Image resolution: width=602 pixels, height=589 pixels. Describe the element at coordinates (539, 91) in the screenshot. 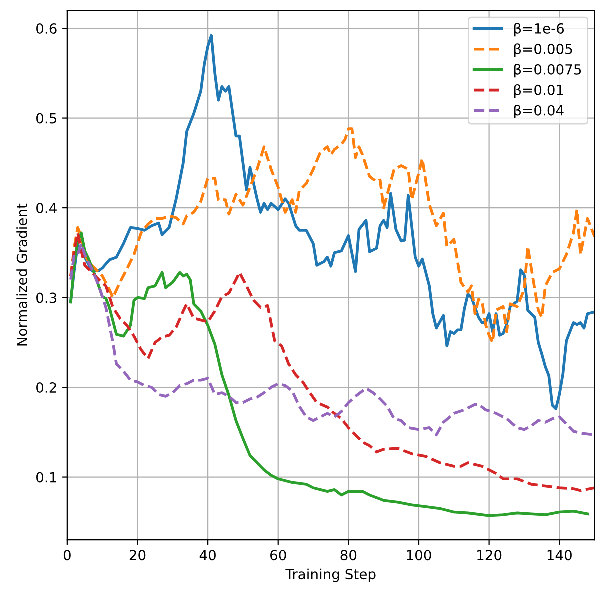

I see `legend-label: β=0.01` at that location.